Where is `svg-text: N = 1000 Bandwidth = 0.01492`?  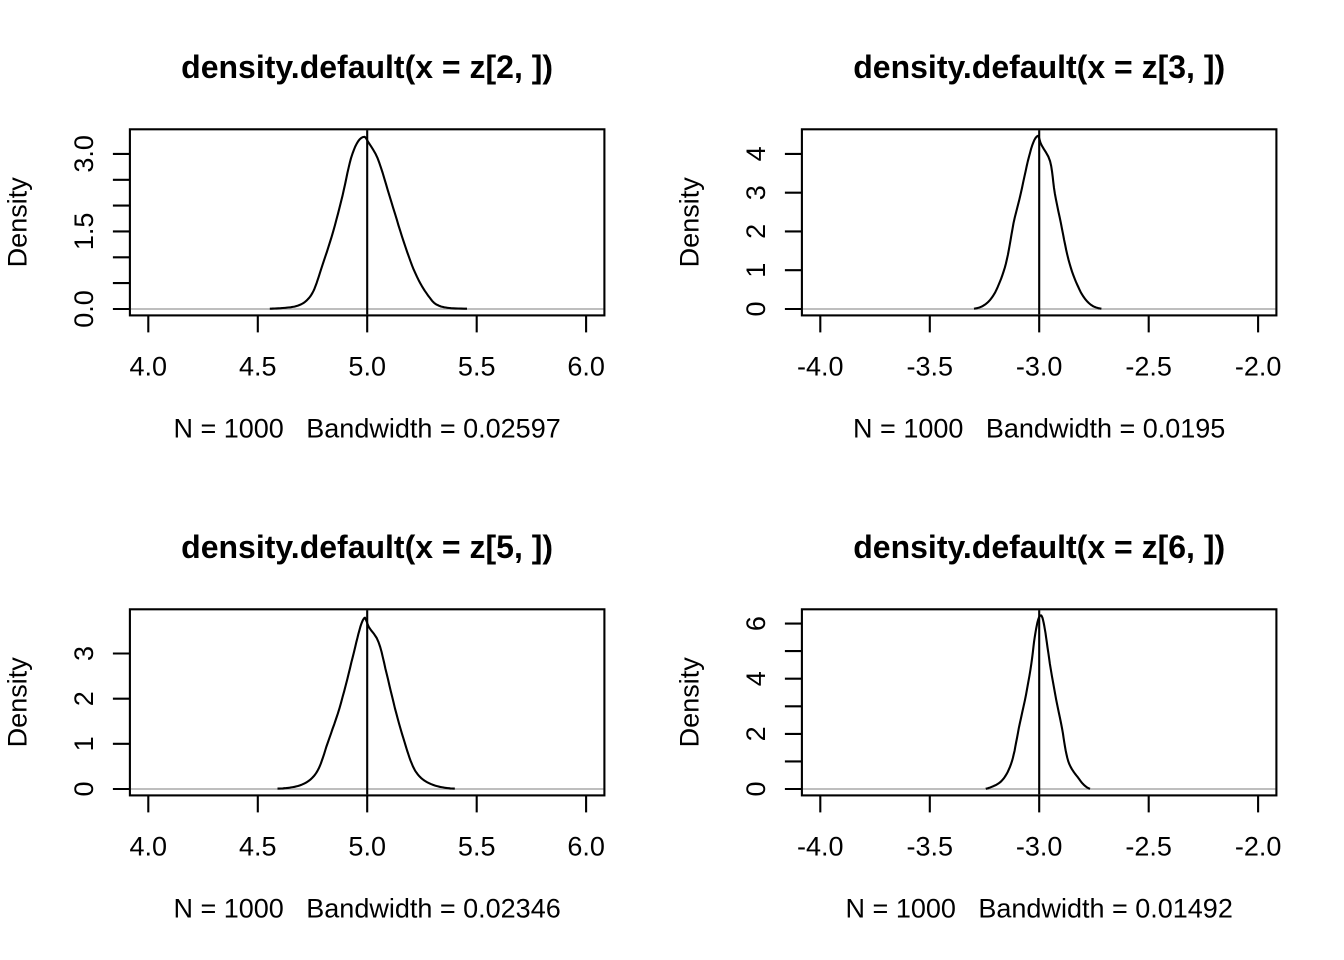
svg-text: N = 1000 Bandwidth = 0.01492 is located at coordinates (1039, 909).